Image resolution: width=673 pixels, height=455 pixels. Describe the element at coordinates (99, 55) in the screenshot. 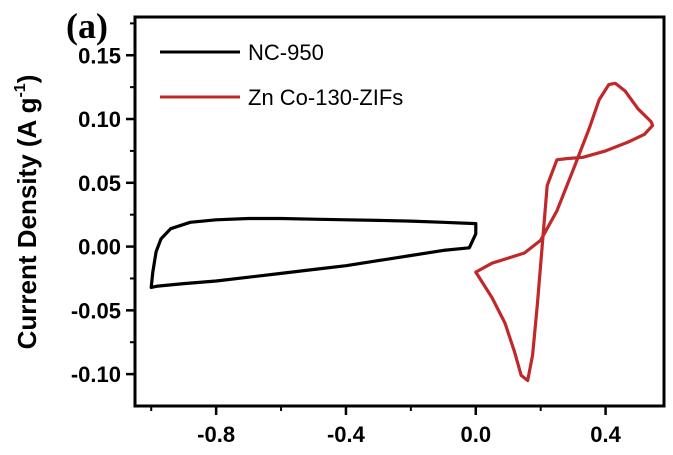

I see `y-tick-label-0: 0.15` at that location.